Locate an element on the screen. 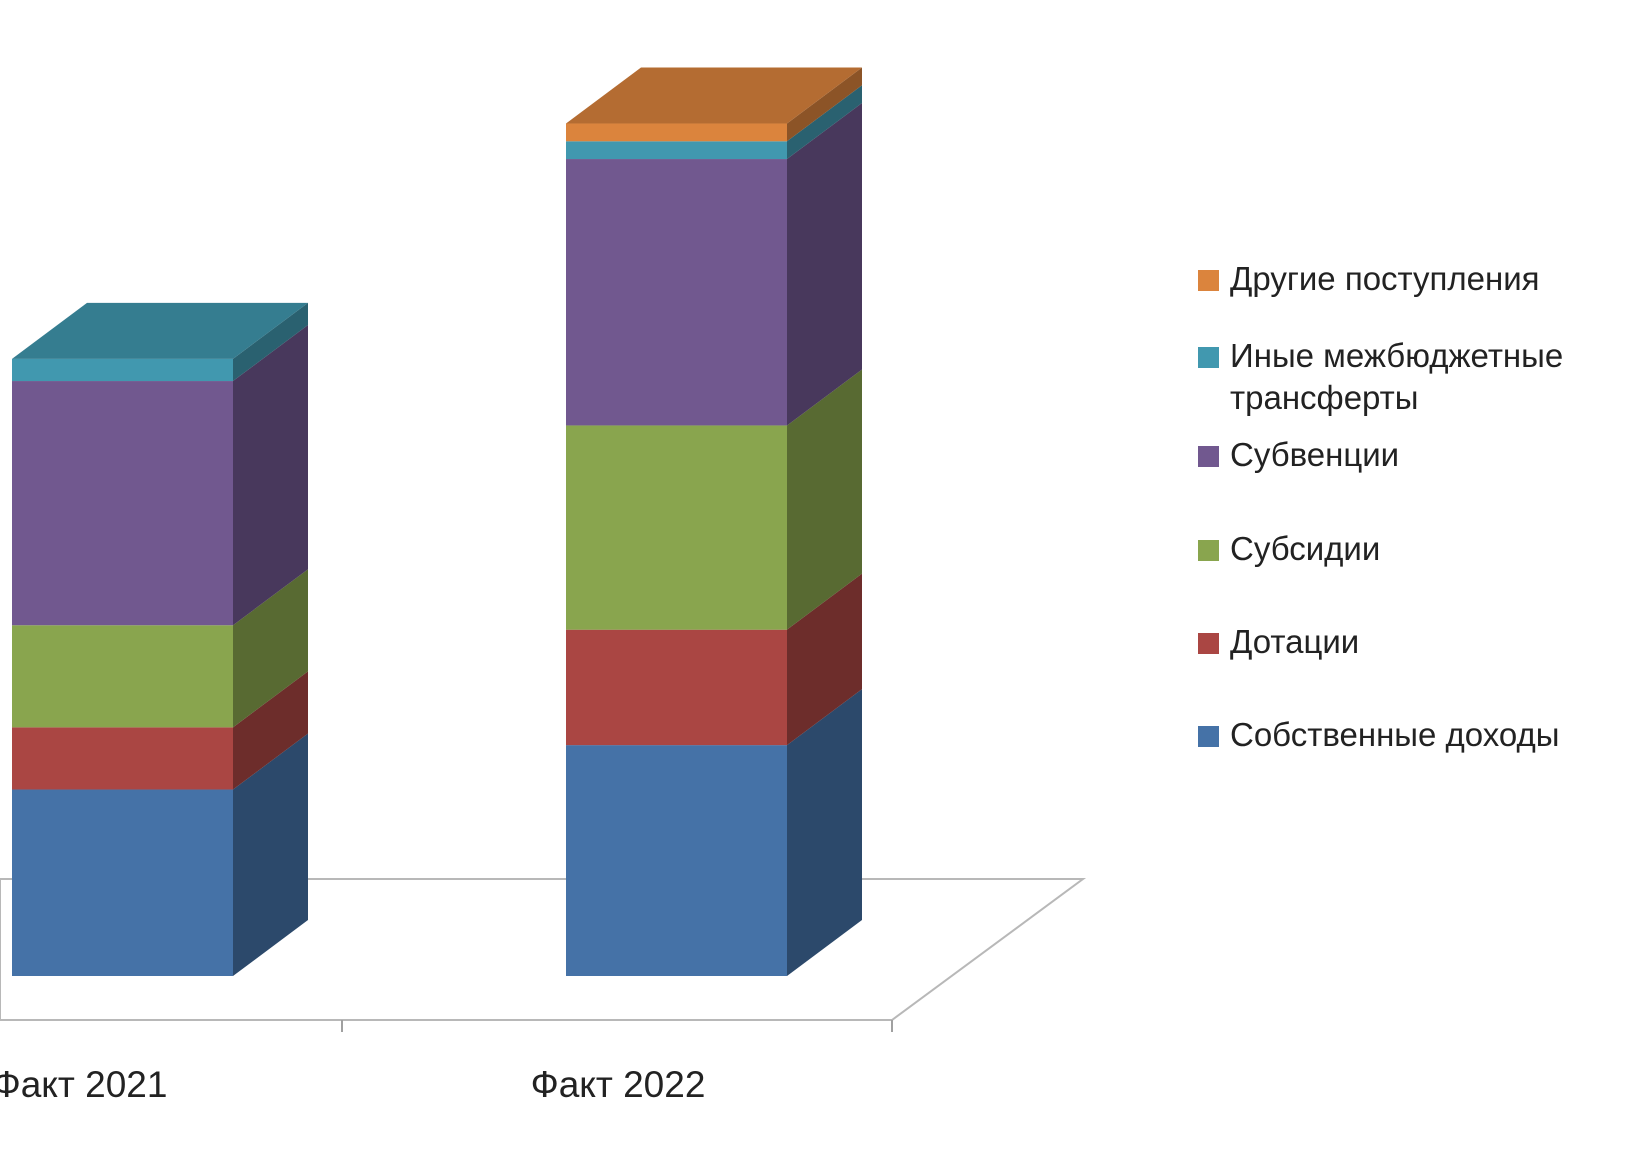 The width and height of the screenshot is (1643, 1151). legend-label: Другие поступления is located at coordinates (1385, 278).